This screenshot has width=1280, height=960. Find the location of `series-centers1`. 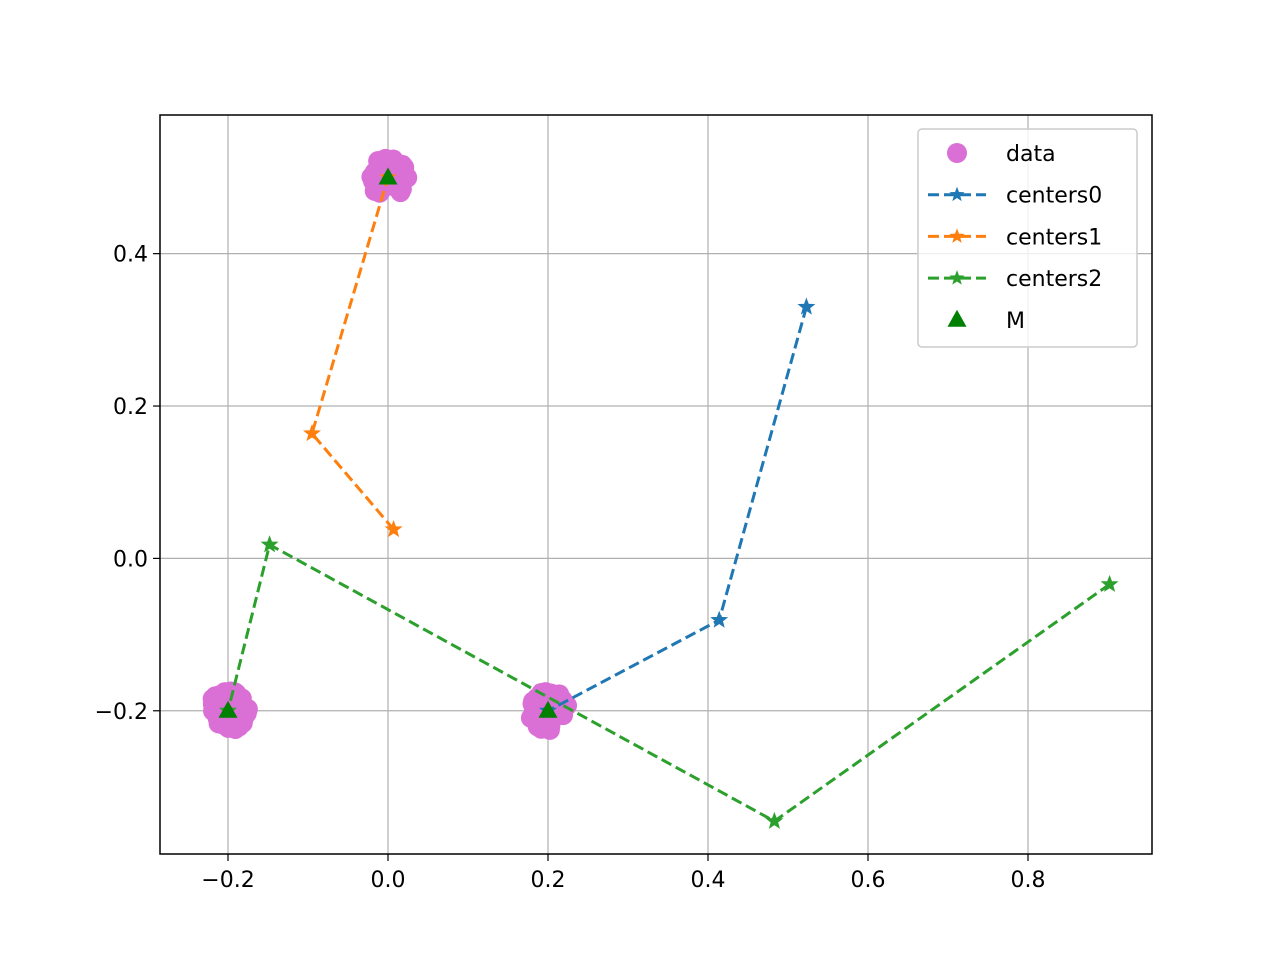

series-centers1 is located at coordinates (353, 353).